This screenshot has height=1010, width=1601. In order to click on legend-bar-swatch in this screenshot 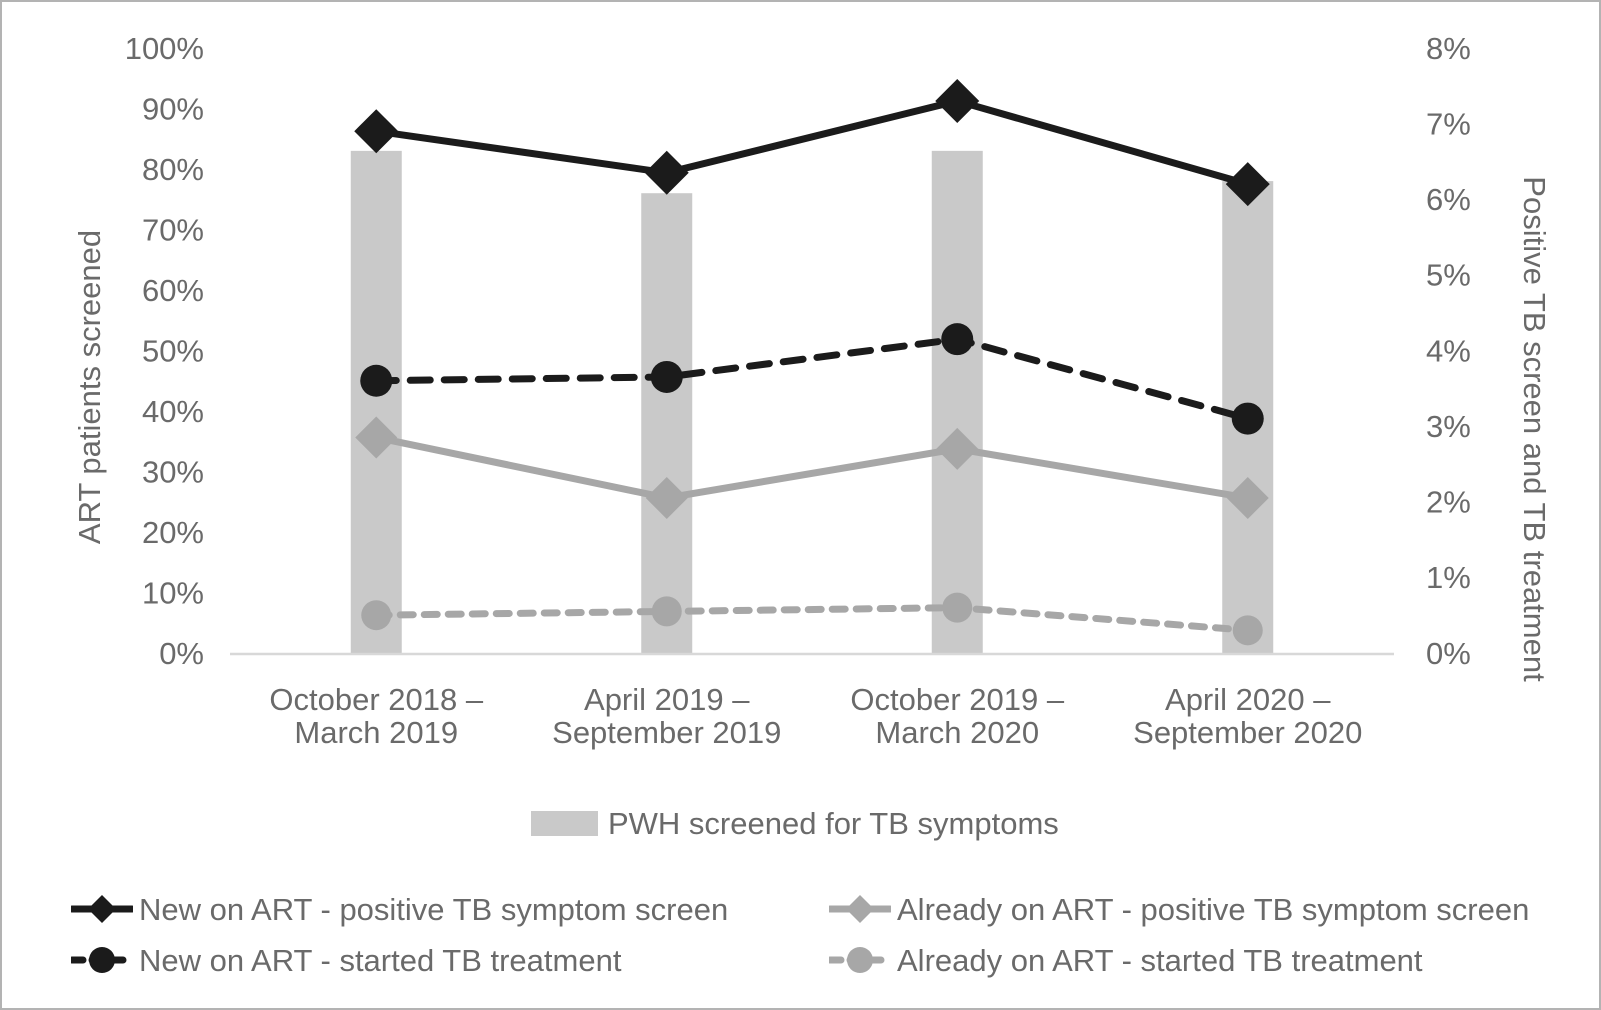, I will do `click(564, 823)`.